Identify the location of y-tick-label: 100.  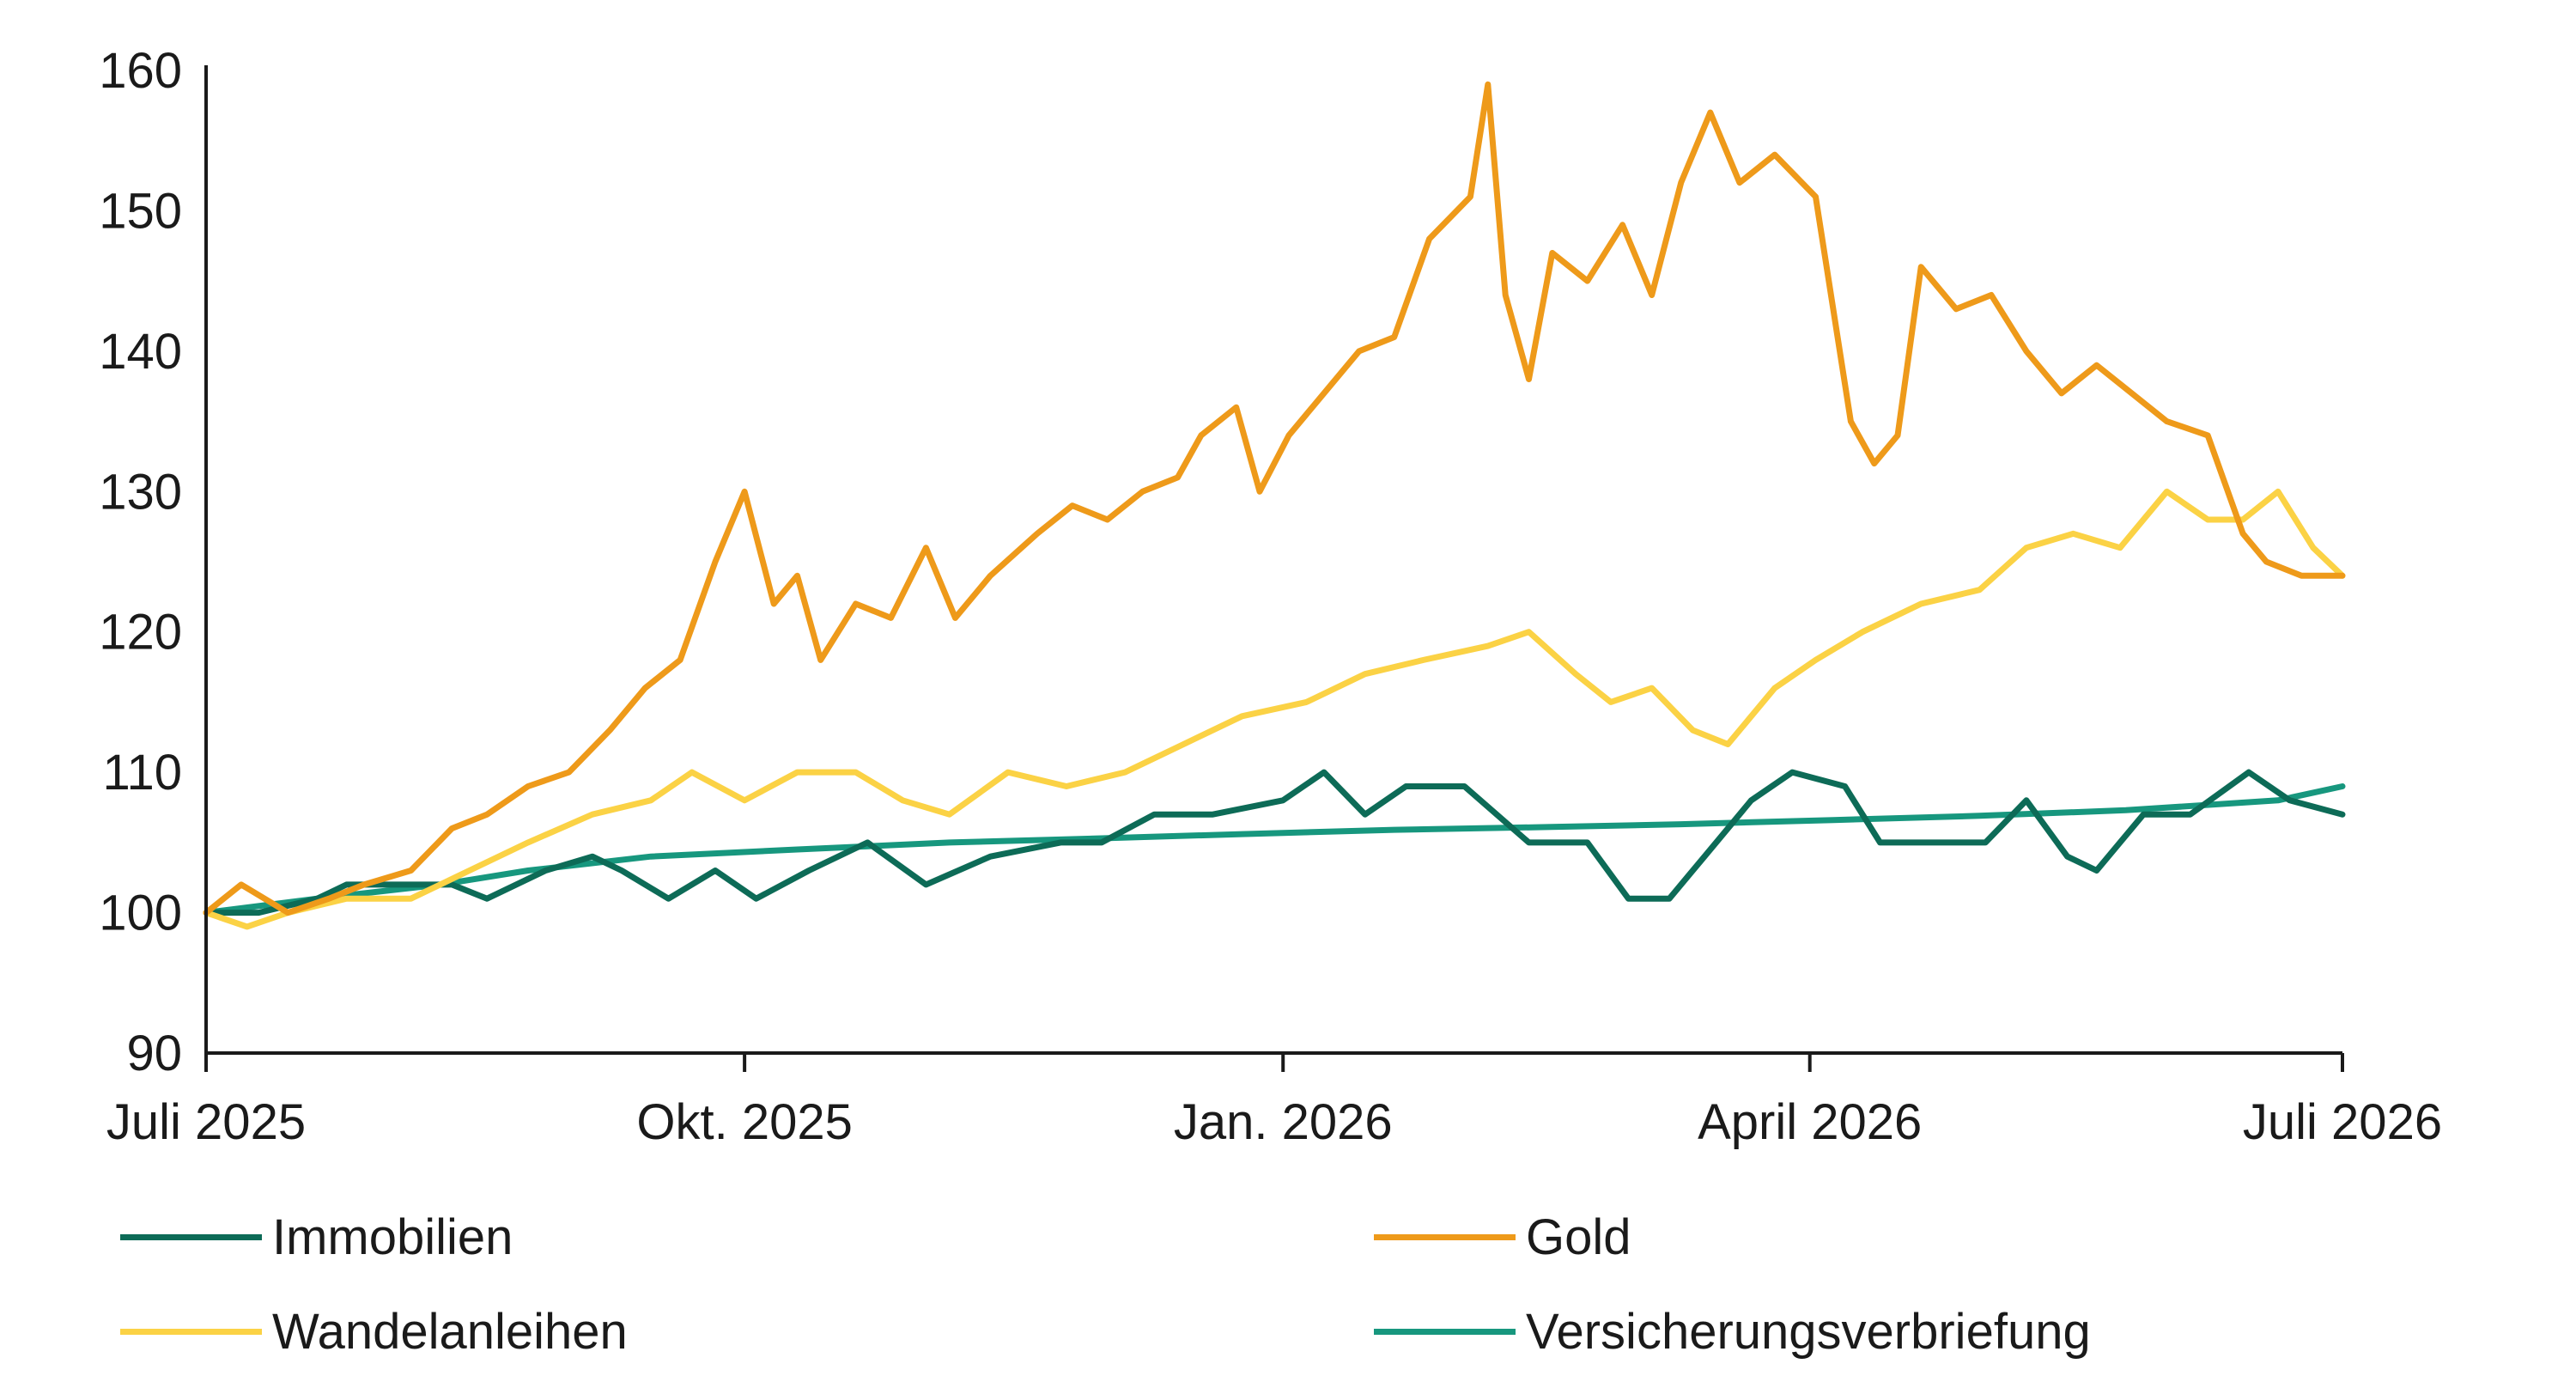
(140, 913).